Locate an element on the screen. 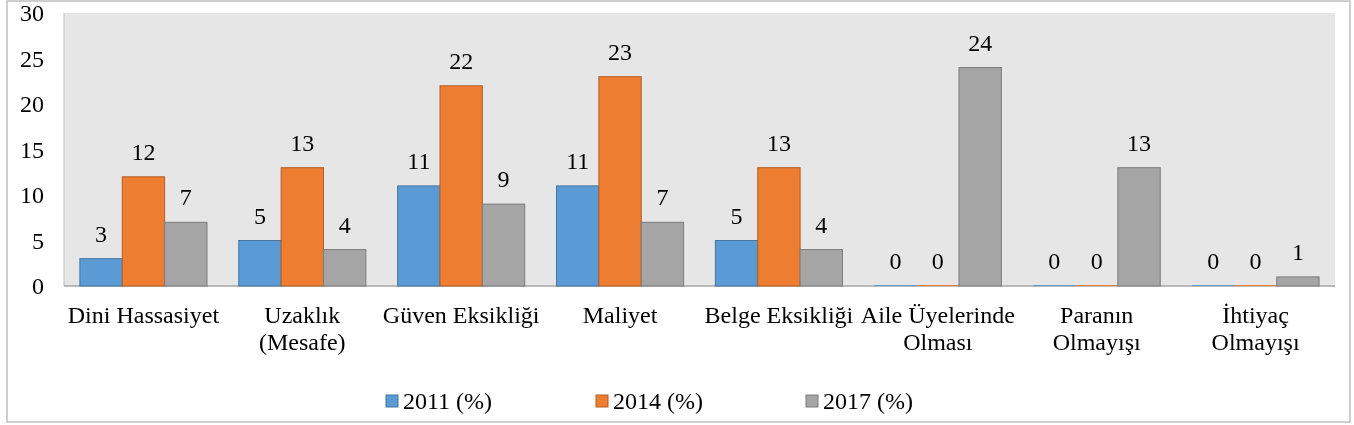 The height and width of the screenshot is (425, 1354). x-tick-label: Paranın Olmayışı is located at coordinates (1097, 328).